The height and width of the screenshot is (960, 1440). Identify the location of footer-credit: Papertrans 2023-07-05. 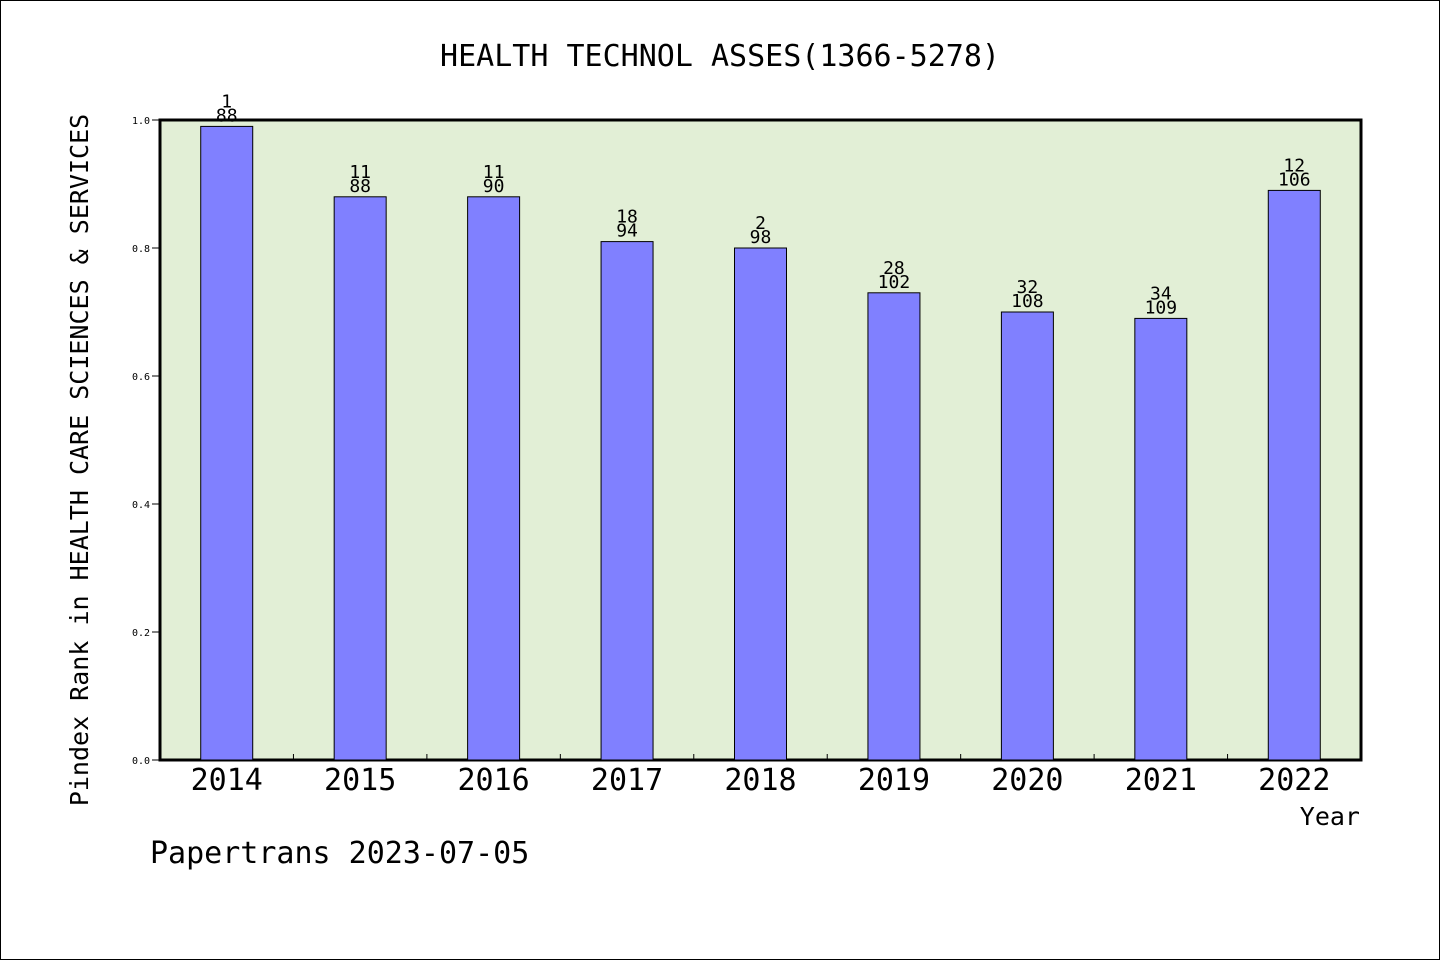
(339, 853).